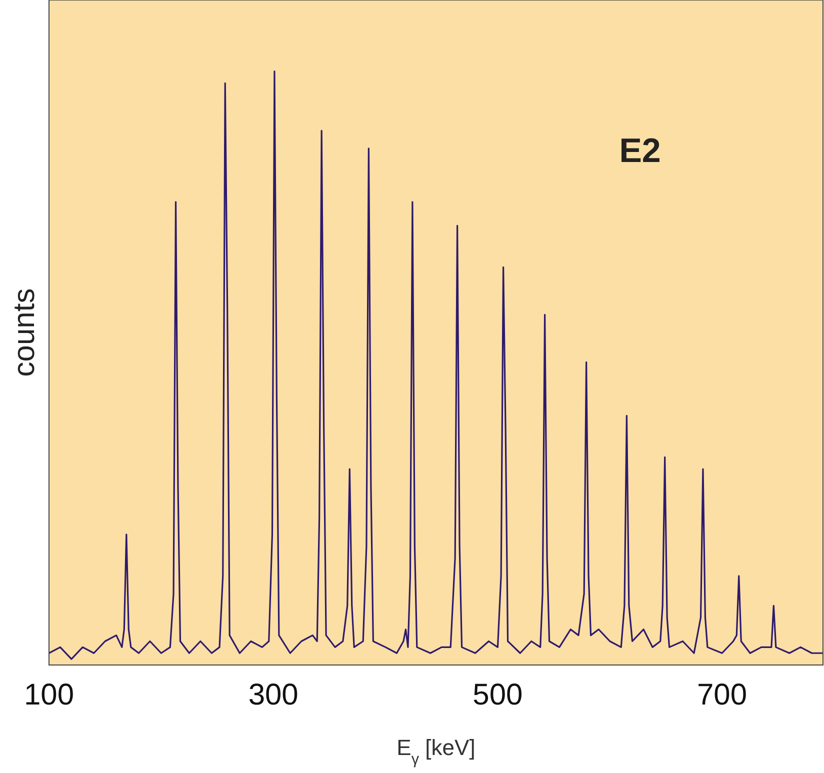 This screenshot has width=824, height=773. Describe the element at coordinates (273, 695) in the screenshot. I see `x-tick-label: 300` at that location.